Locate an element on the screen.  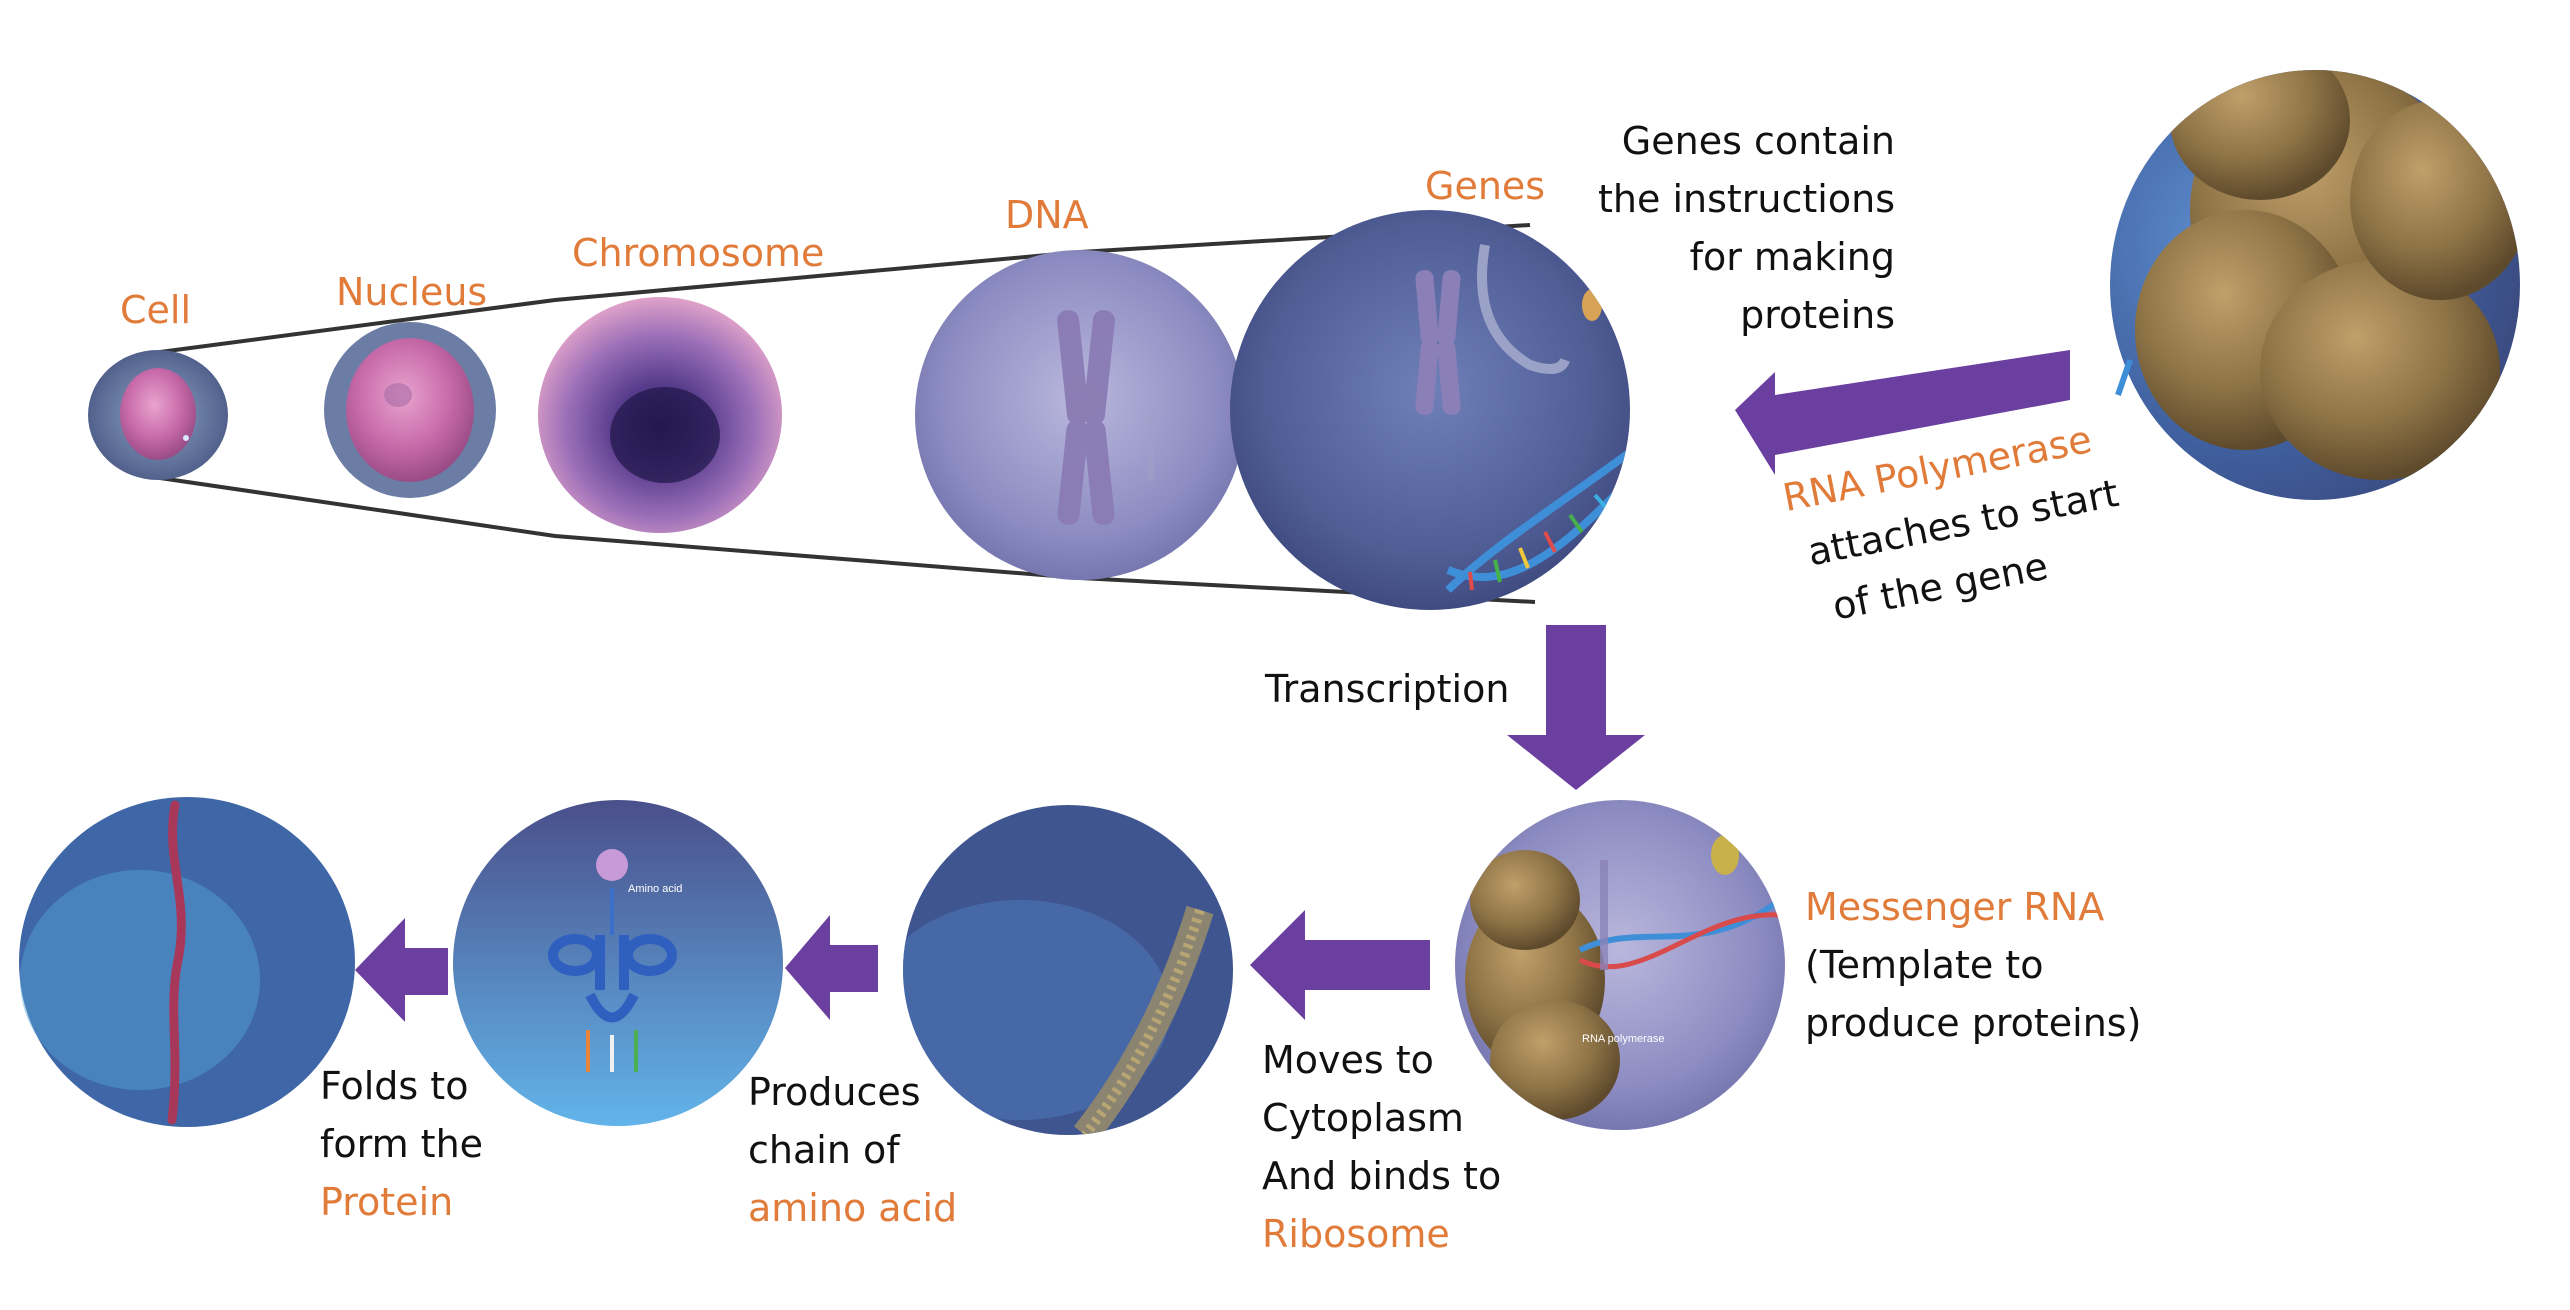
chromosome-label: Chromosome is located at coordinates (698, 253).